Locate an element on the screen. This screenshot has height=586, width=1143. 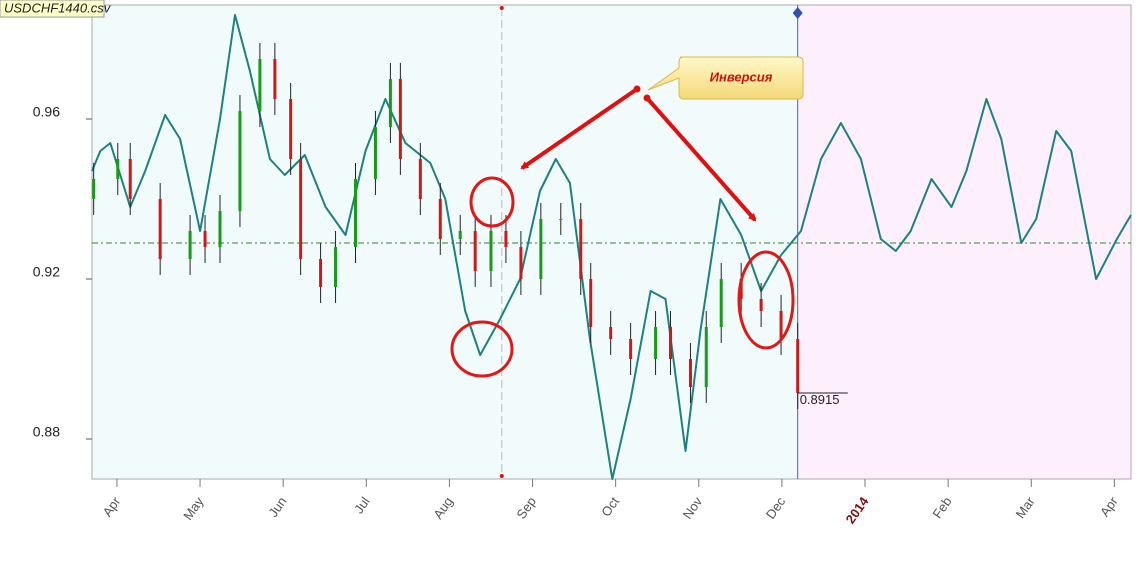
x-tick-label: Oct is located at coordinates (610, 506).